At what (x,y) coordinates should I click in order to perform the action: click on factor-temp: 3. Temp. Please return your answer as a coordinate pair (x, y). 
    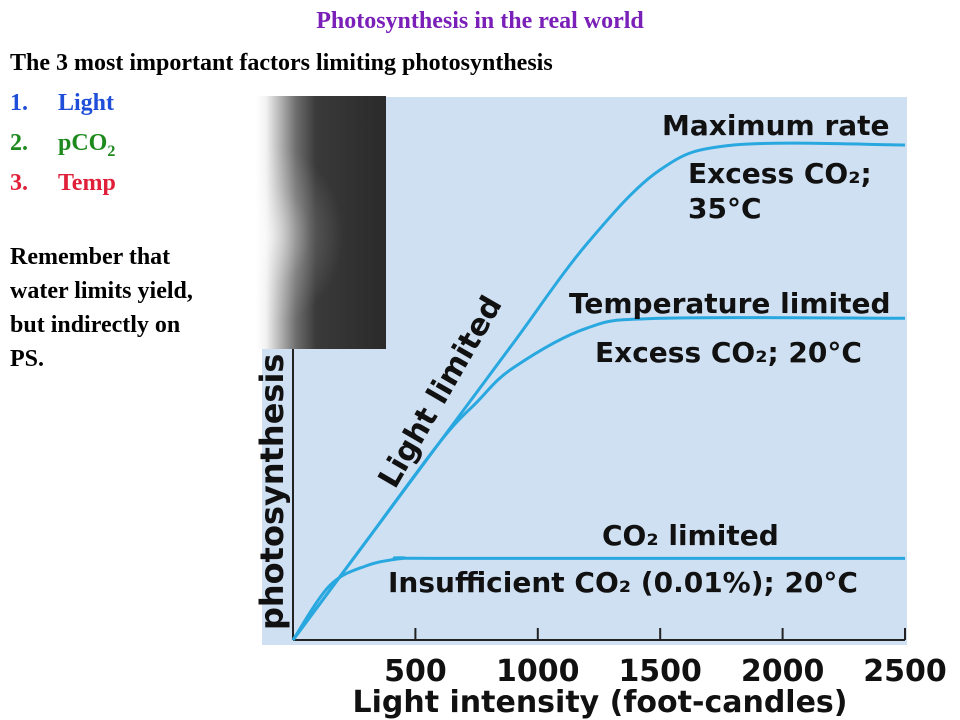
    Looking at the image, I should click on (63, 183).